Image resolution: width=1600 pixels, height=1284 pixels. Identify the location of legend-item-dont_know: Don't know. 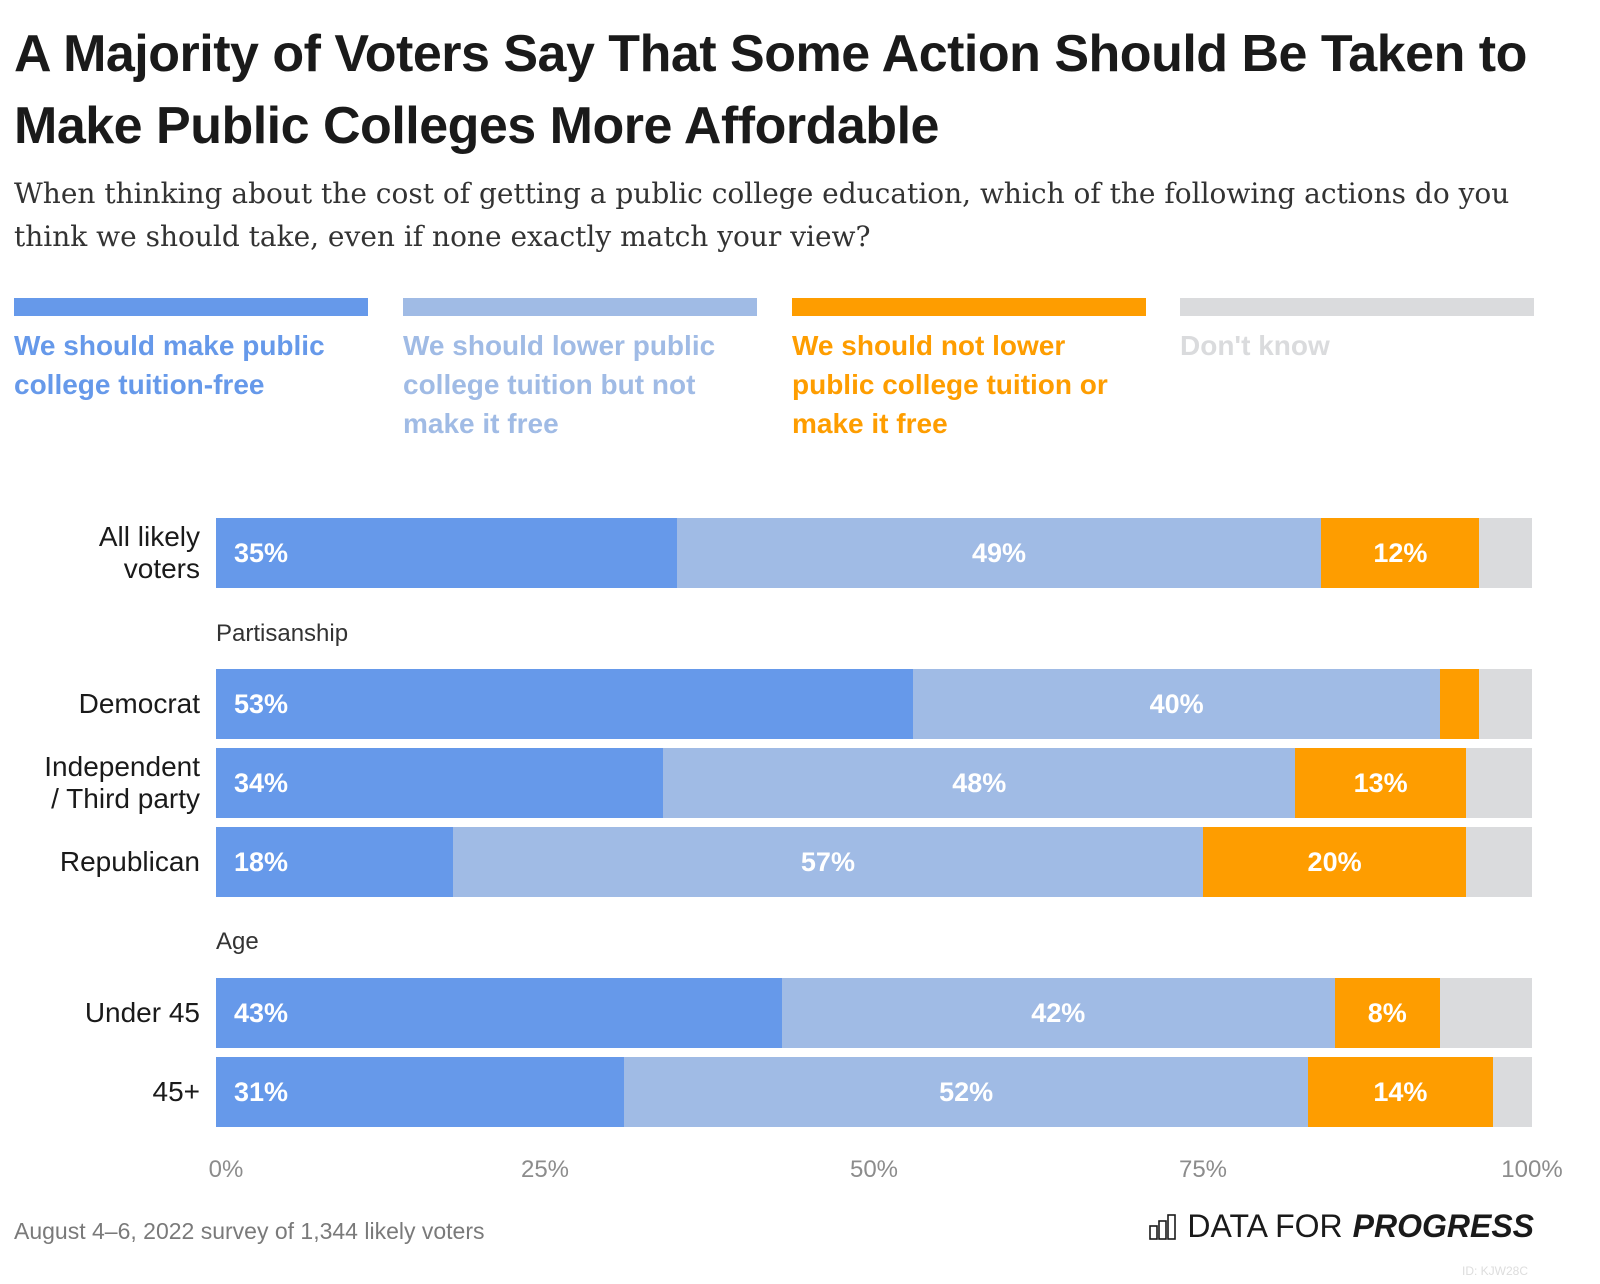
(1357, 331).